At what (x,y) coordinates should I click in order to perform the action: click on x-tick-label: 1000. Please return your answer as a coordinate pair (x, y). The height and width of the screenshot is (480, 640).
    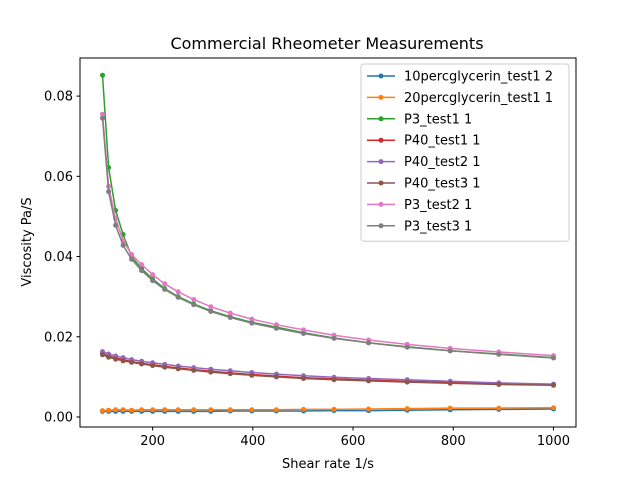
    Looking at the image, I should click on (553, 441).